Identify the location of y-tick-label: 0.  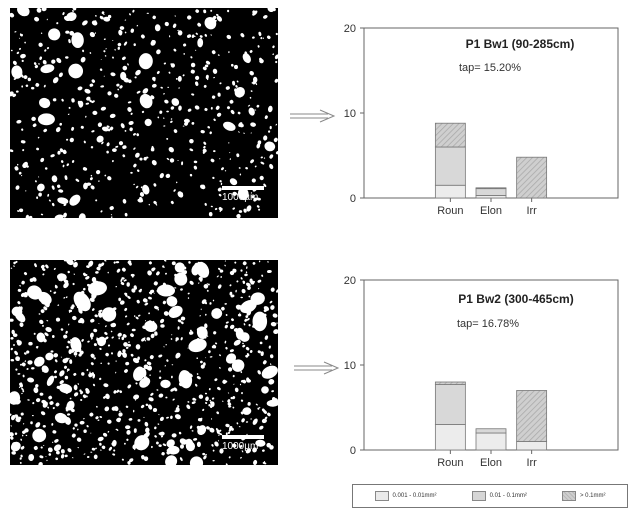
(353, 199).